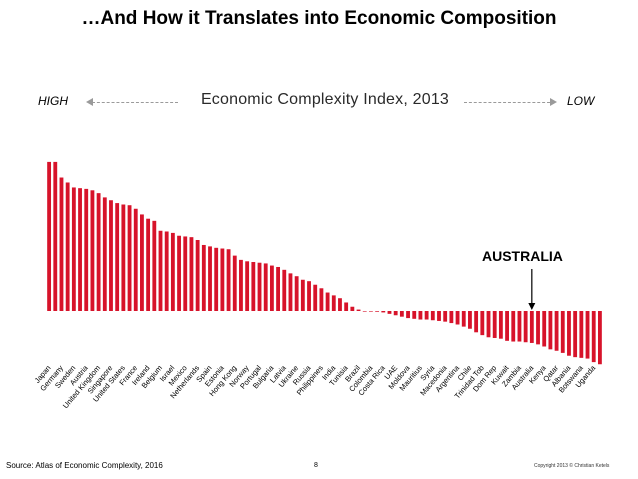 The image size is (638, 479). Describe the element at coordinates (420, 315) in the screenshot. I see `bar-mauritius` at that location.